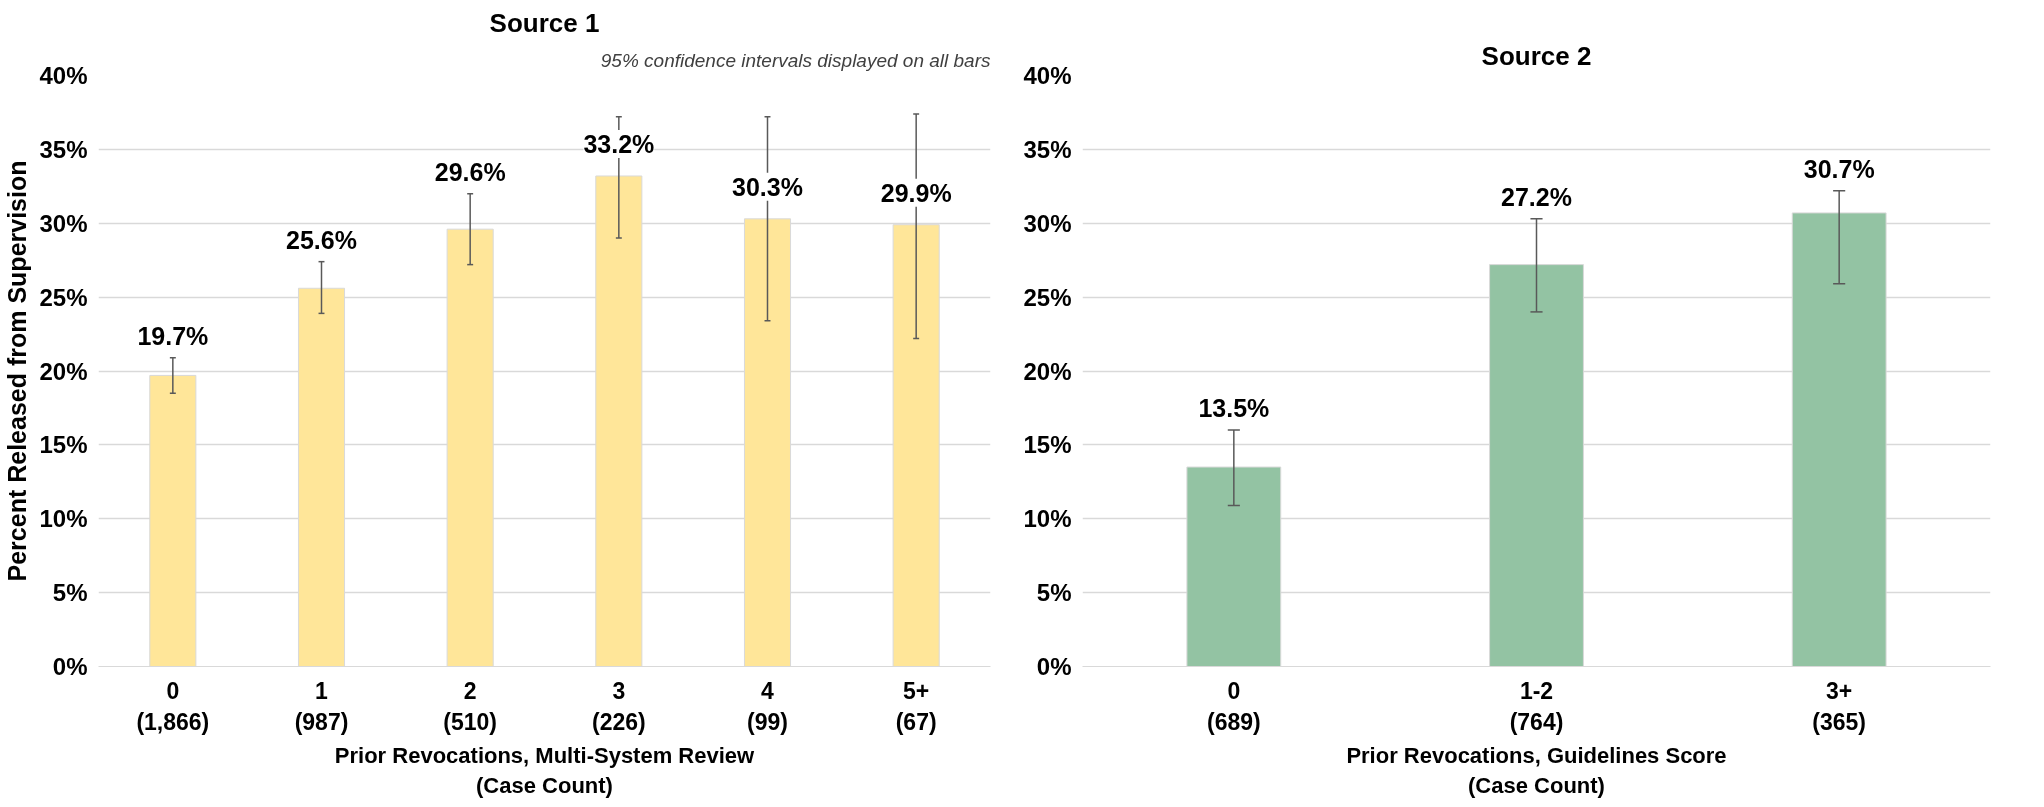  Describe the element at coordinates (173, 706) in the screenshot. I see `x-tick-label: 0 (1,866)` at that location.